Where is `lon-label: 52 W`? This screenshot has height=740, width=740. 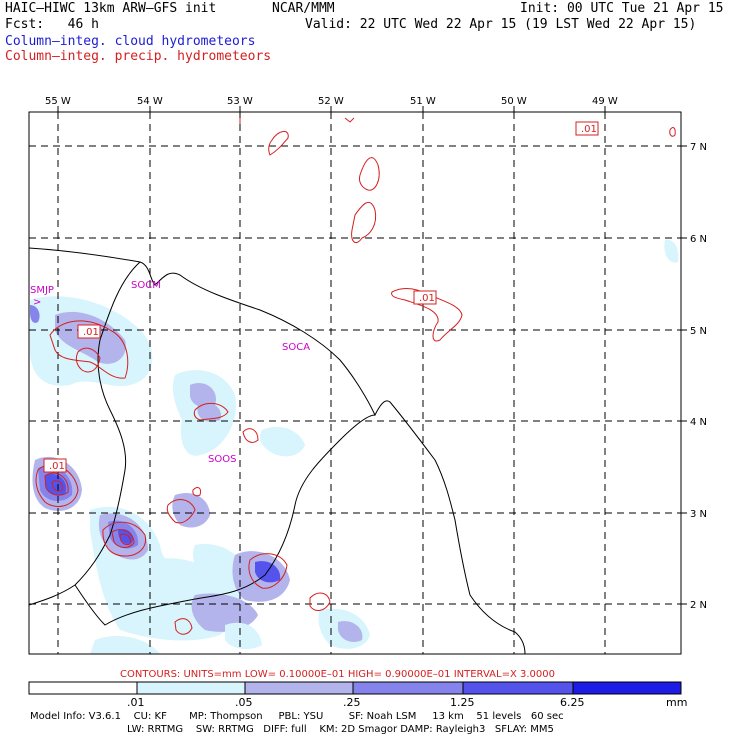
lon-label: 52 W is located at coordinates (331, 101).